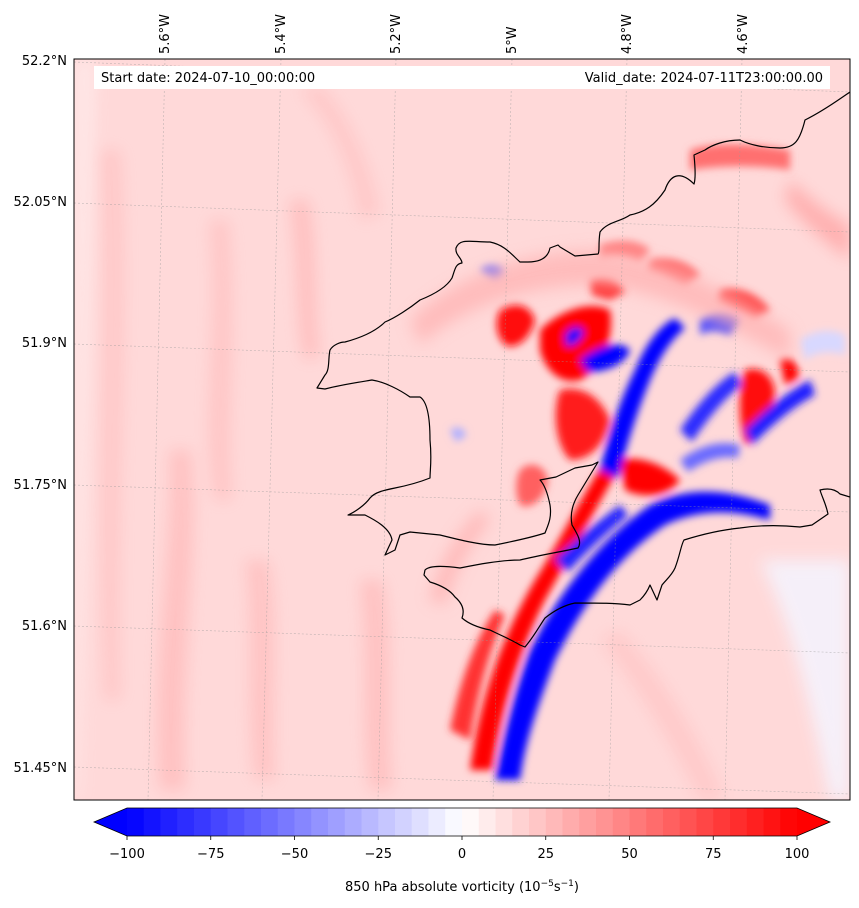  What do you see at coordinates (743, 34) in the screenshot?
I see `lon-label: 4.6°W` at bounding box center [743, 34].